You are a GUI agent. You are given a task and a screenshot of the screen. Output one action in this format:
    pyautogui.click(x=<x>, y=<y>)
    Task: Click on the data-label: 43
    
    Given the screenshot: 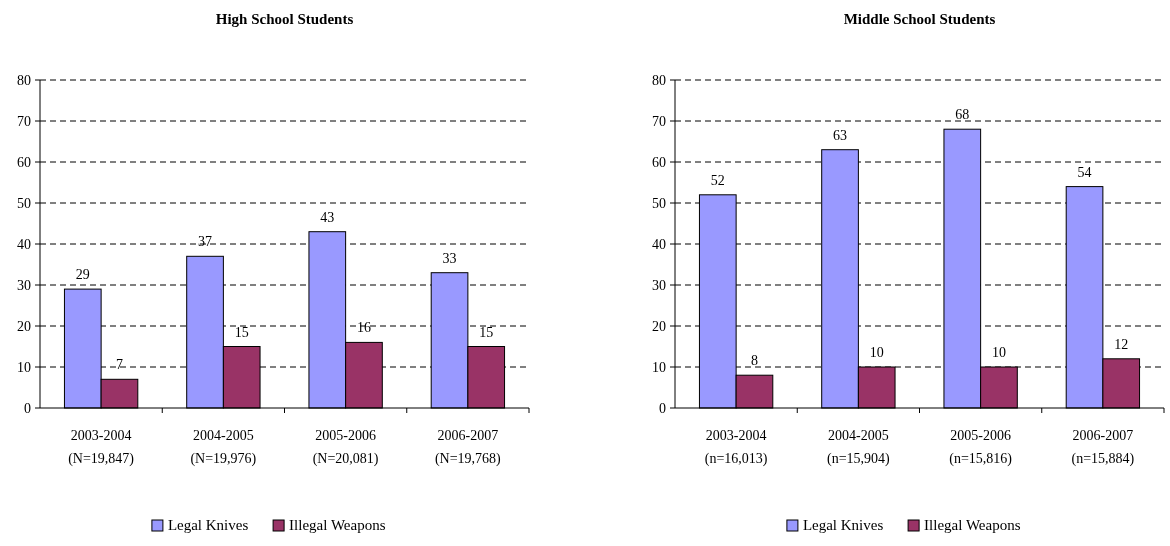 What is the action you would take?
    pyautogui.click(x=327, y=217)
    